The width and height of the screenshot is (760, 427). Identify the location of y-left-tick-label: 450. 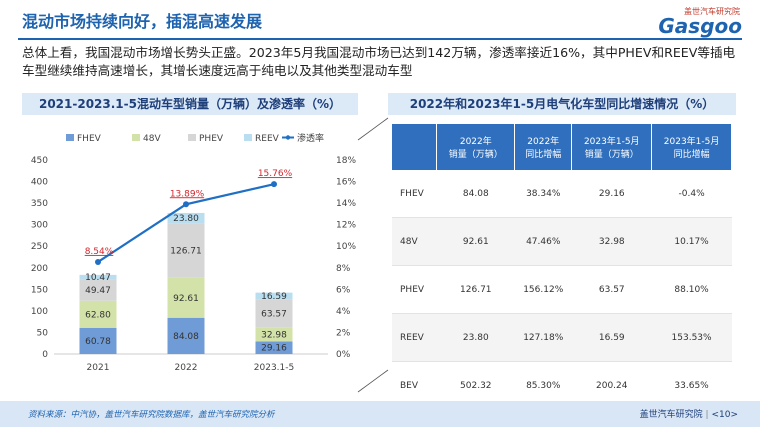
(39, 161).